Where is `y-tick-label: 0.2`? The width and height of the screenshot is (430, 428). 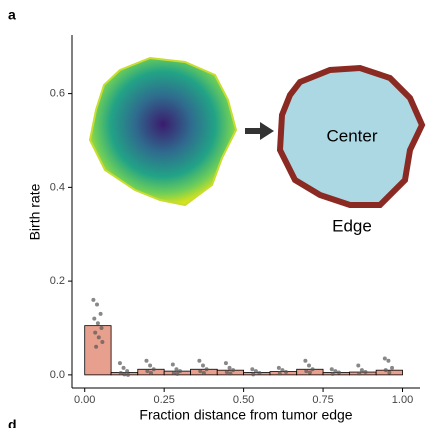
y-tick-label: 0.2 is located at coordinates (57, 281).